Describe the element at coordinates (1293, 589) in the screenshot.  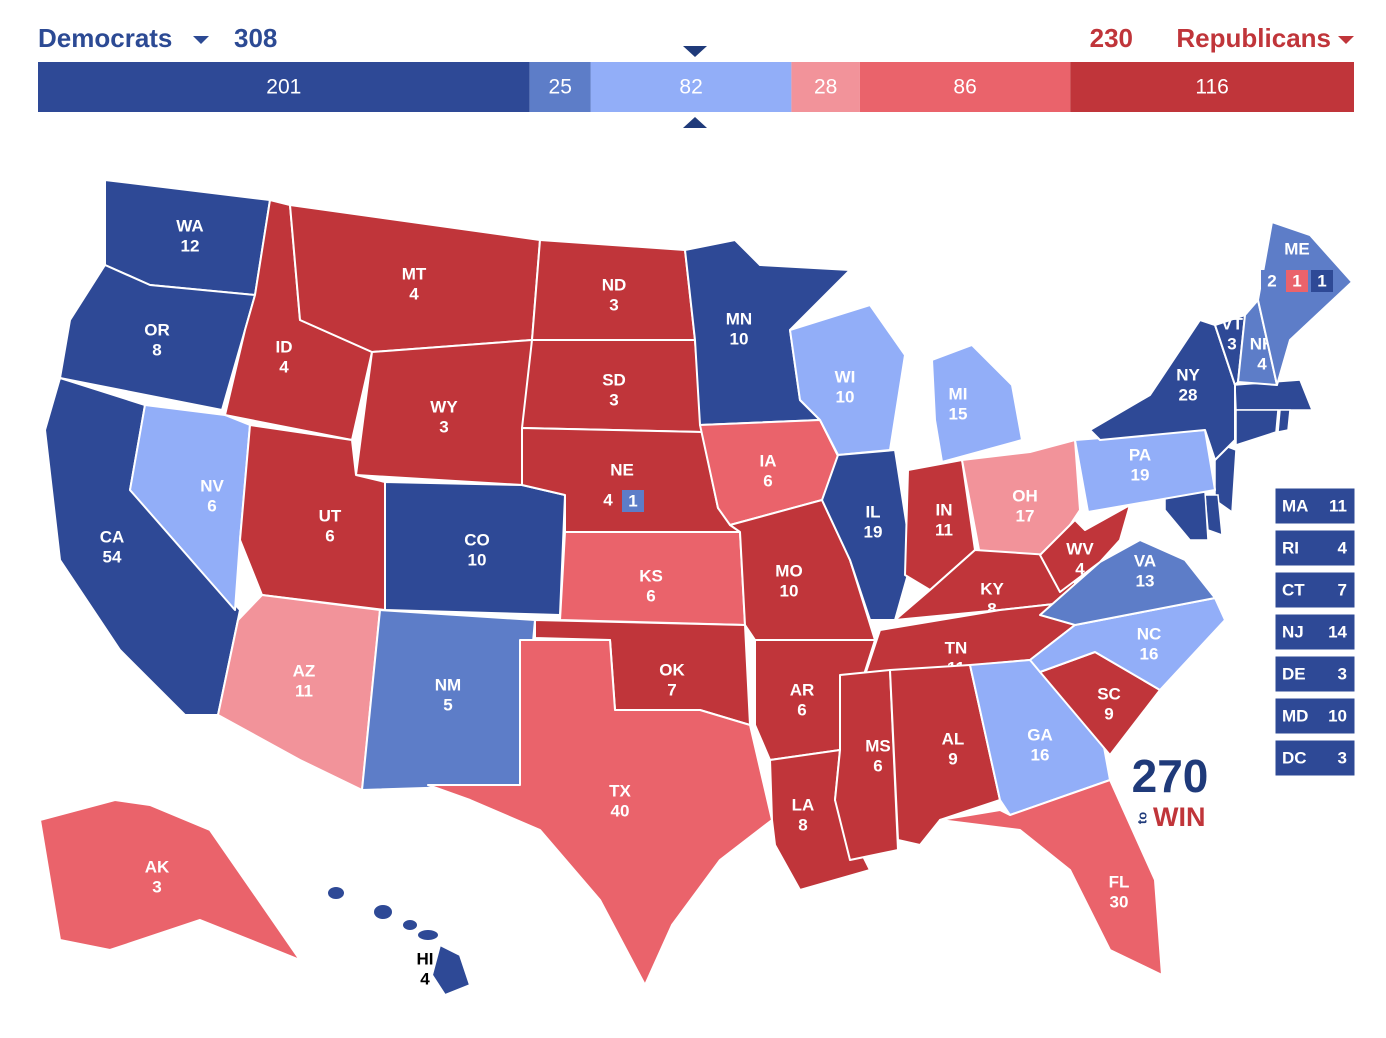
I see `small-state-abbr: CT` at that location.